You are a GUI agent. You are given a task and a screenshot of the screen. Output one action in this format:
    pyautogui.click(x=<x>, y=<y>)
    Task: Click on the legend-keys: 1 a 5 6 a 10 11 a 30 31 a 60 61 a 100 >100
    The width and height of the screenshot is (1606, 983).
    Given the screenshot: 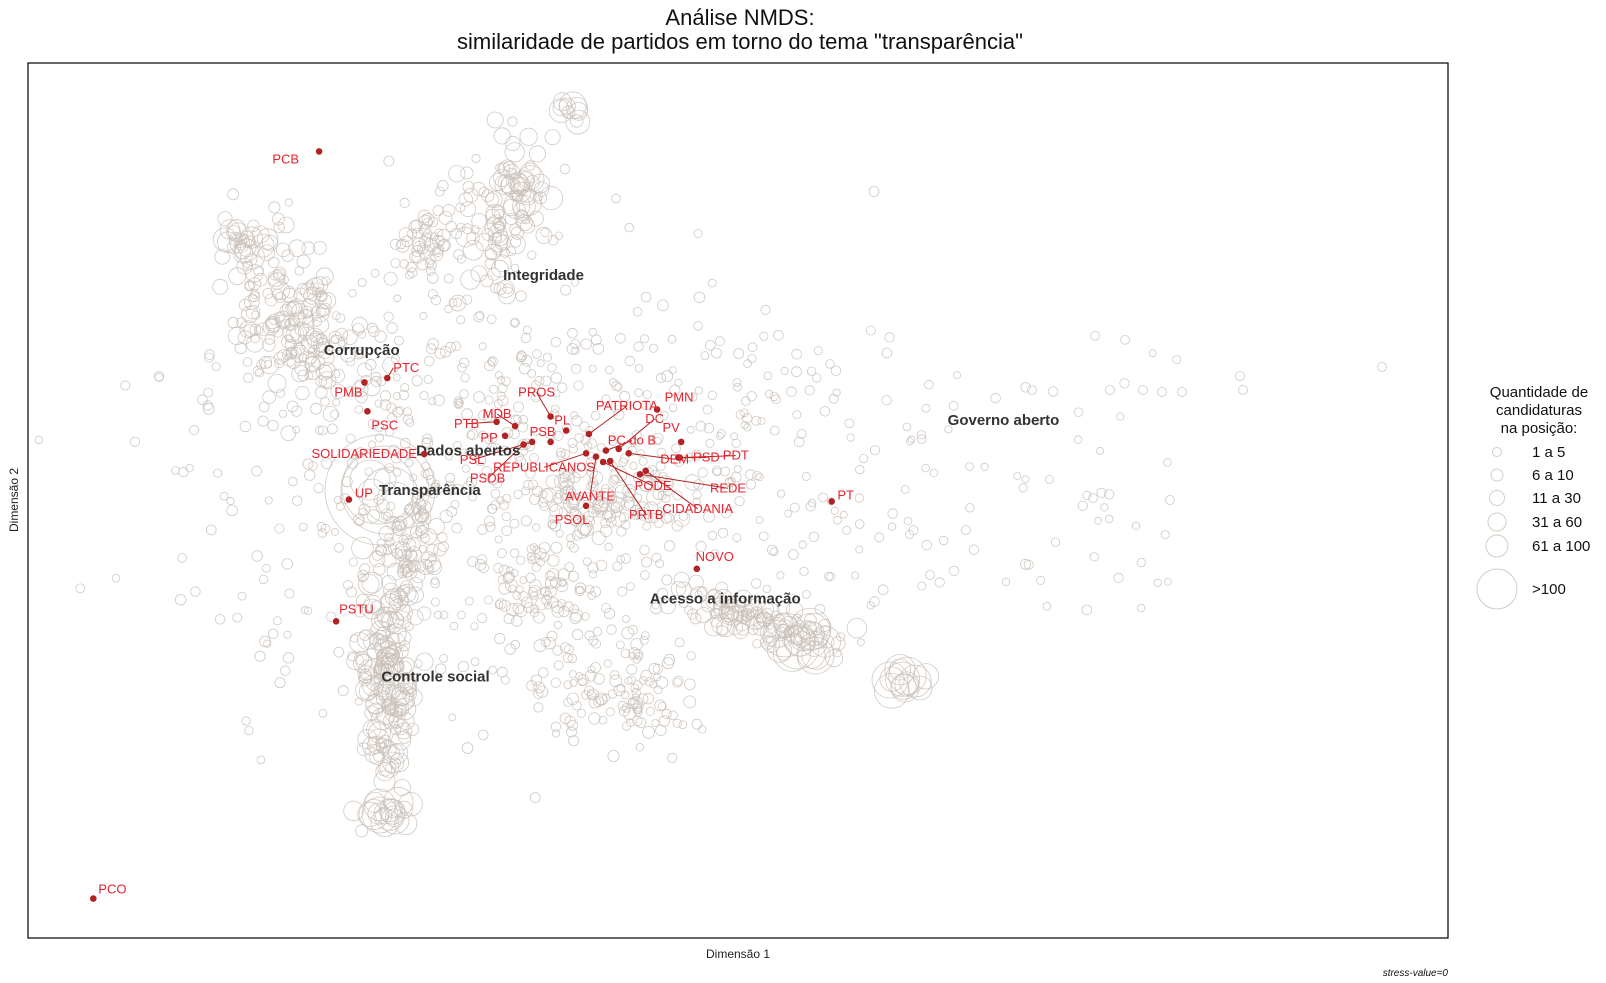 What is the action you would take?
    pyautogui.click(x=1533, y=527)
    